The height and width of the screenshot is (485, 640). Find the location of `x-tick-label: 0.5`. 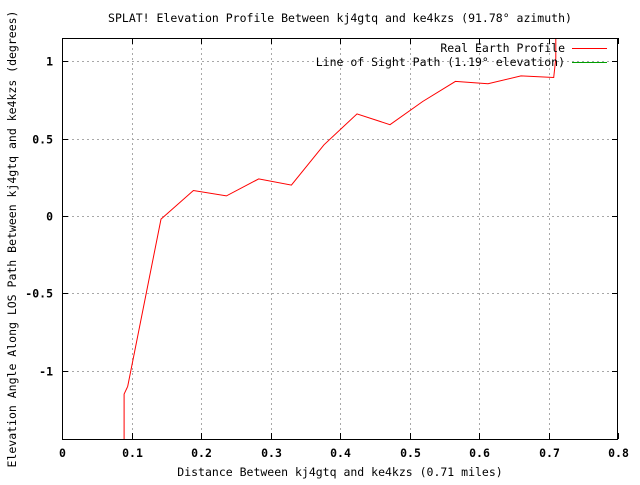

x-tick-label: 0.5 is located at coordinates (410, 453).